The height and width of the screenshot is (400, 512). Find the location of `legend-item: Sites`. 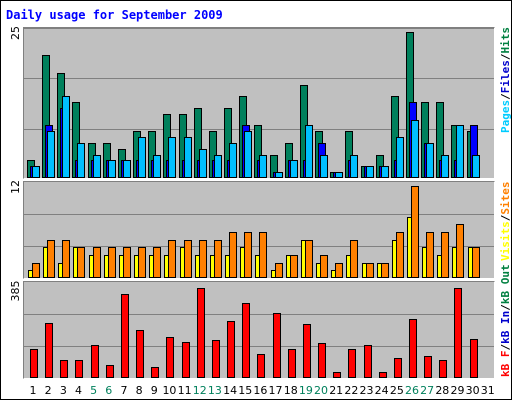

legend-item: Sites is located at coordinates (505, 198).